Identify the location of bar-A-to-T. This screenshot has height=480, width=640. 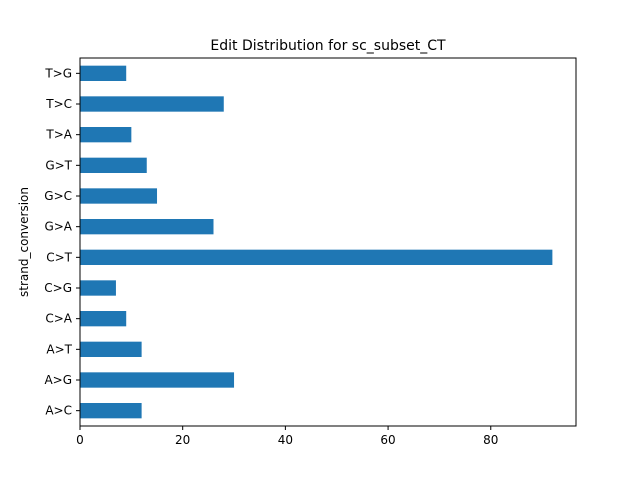
(111, 349).